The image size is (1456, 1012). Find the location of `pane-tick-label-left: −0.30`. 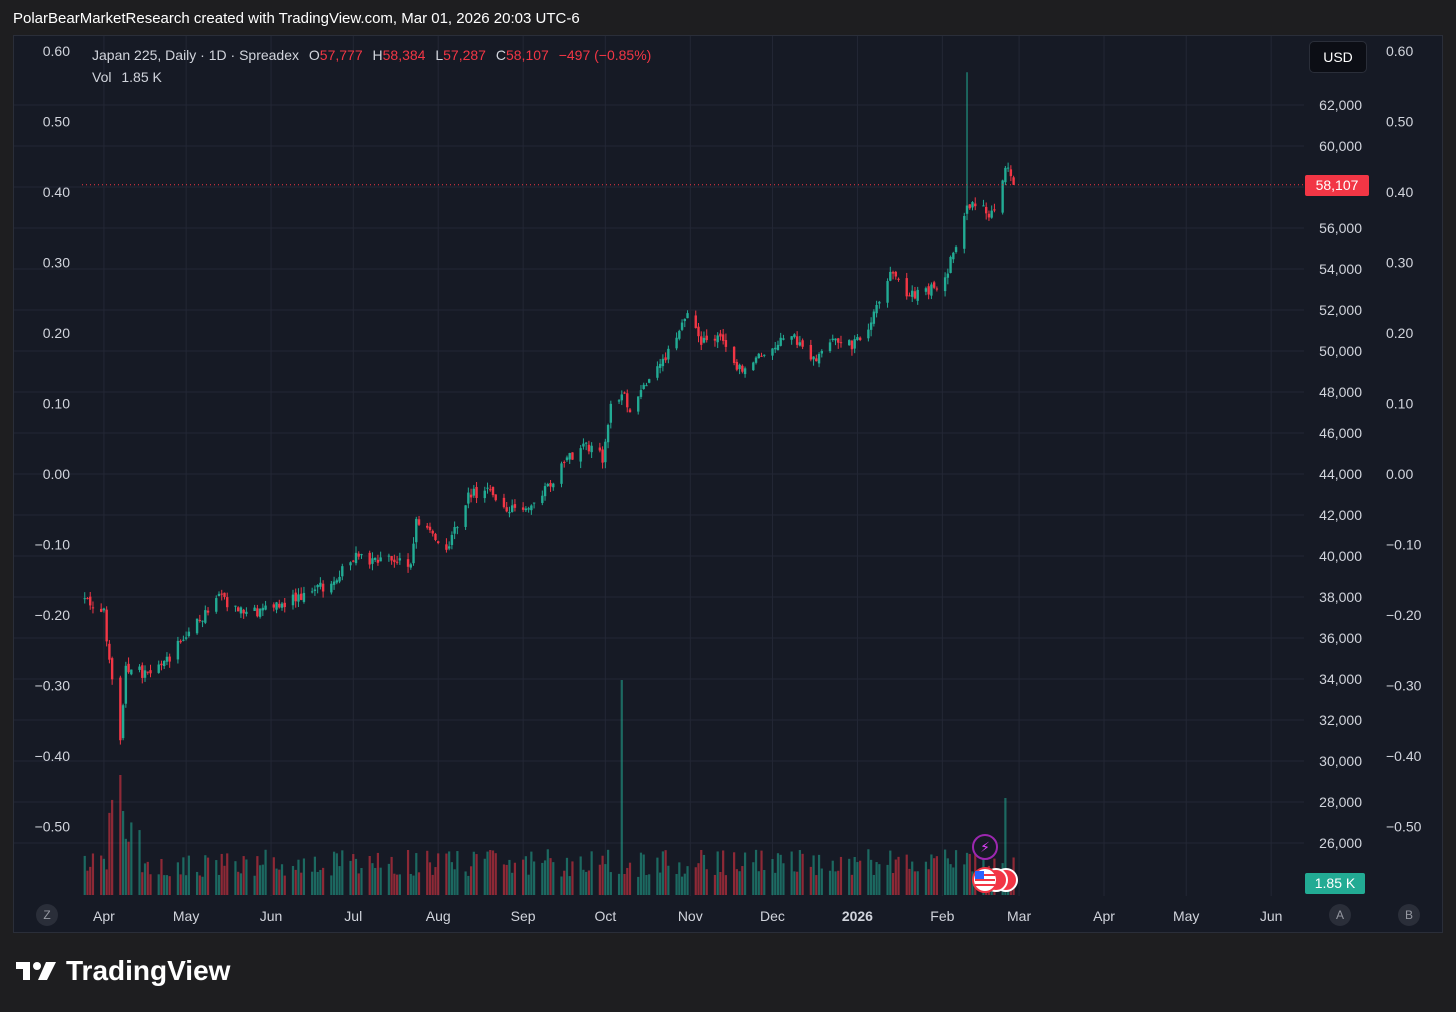

pane-tick-label-left: −0.30 is located at coordinates (53, 686).